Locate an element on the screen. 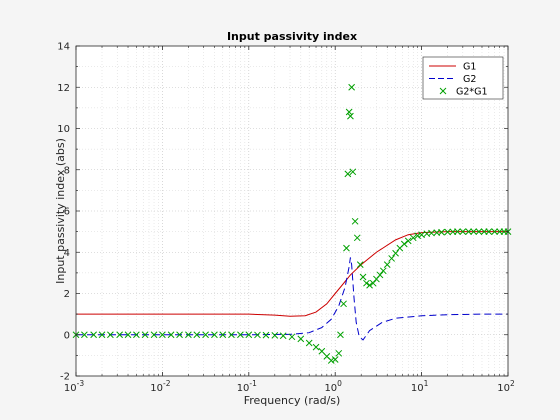 The width and height of the screenshot is (560, 420). y-tick-label: -2 is located at coordinates (65, 377).